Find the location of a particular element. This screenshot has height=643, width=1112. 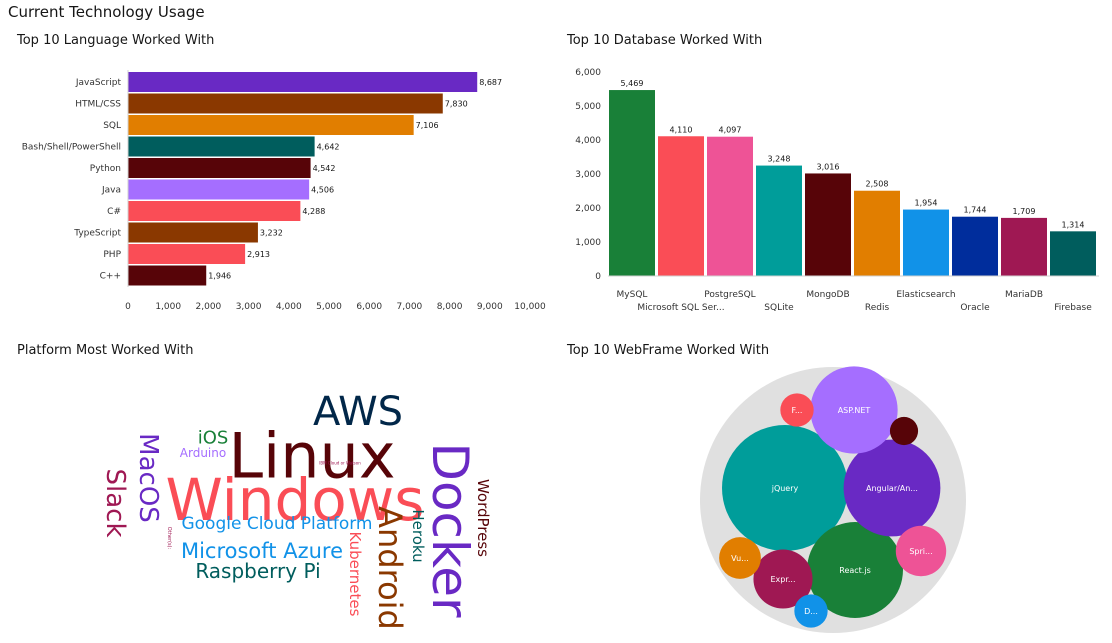

language-value-label: 4,642 is located at coordinates (328, 147).